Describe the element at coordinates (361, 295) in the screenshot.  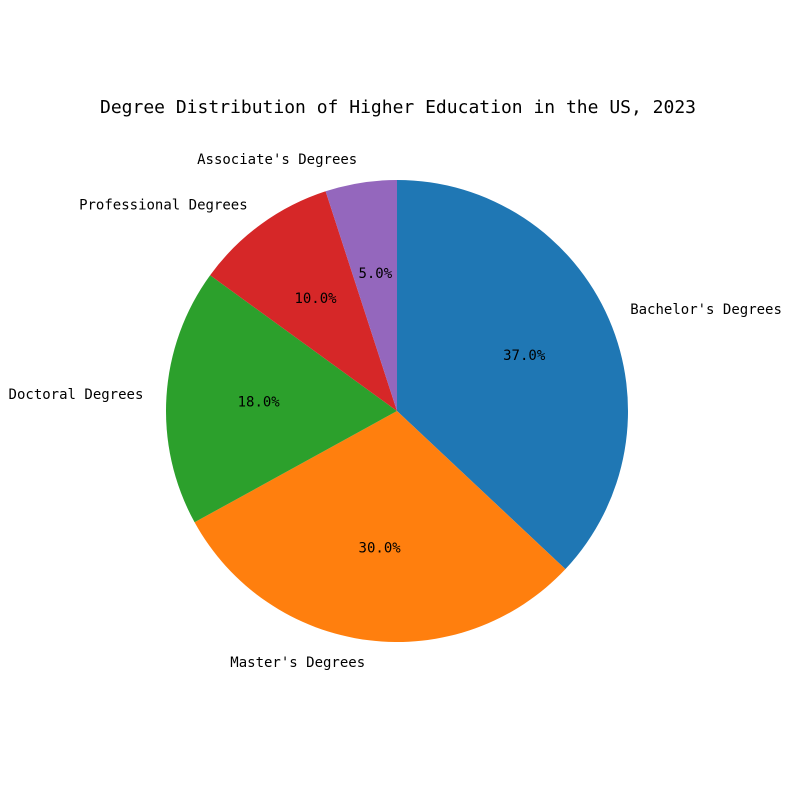
I see `pie-slice-associate-s-degrees` at that location.